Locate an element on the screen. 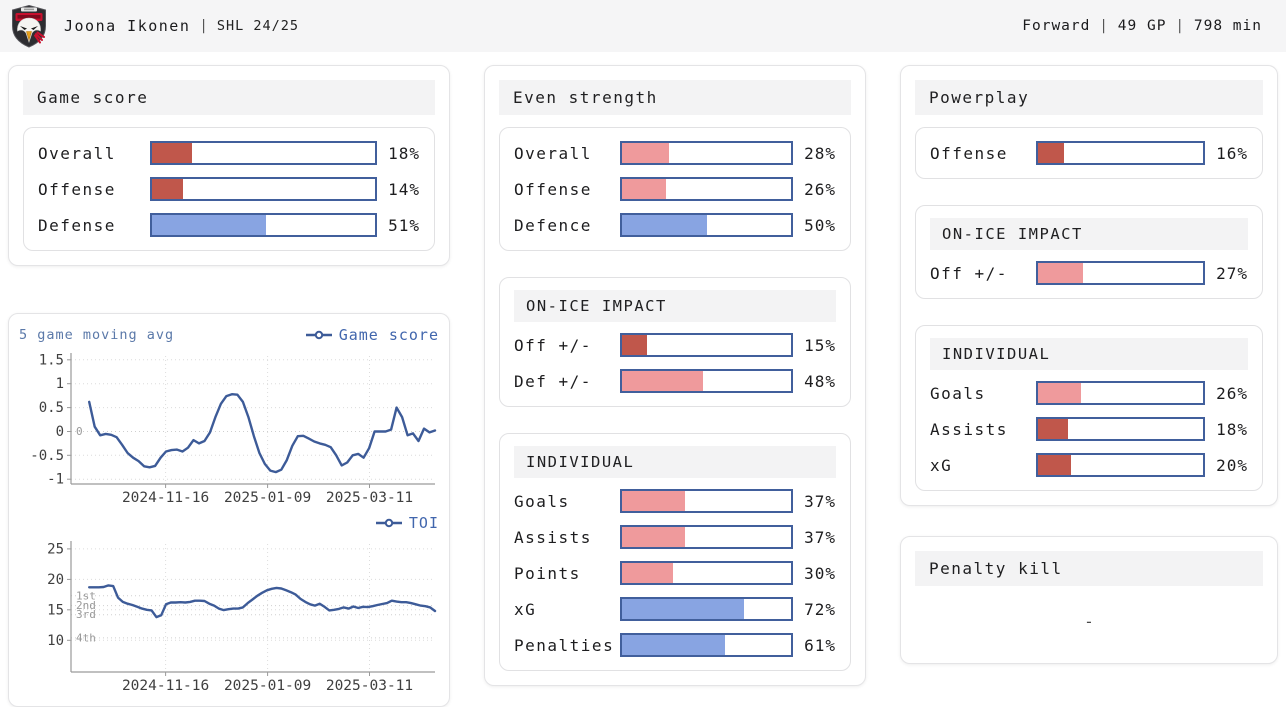 The image size is (1286, 707). svg-text: 2nd is located at coordinates (86, 605).